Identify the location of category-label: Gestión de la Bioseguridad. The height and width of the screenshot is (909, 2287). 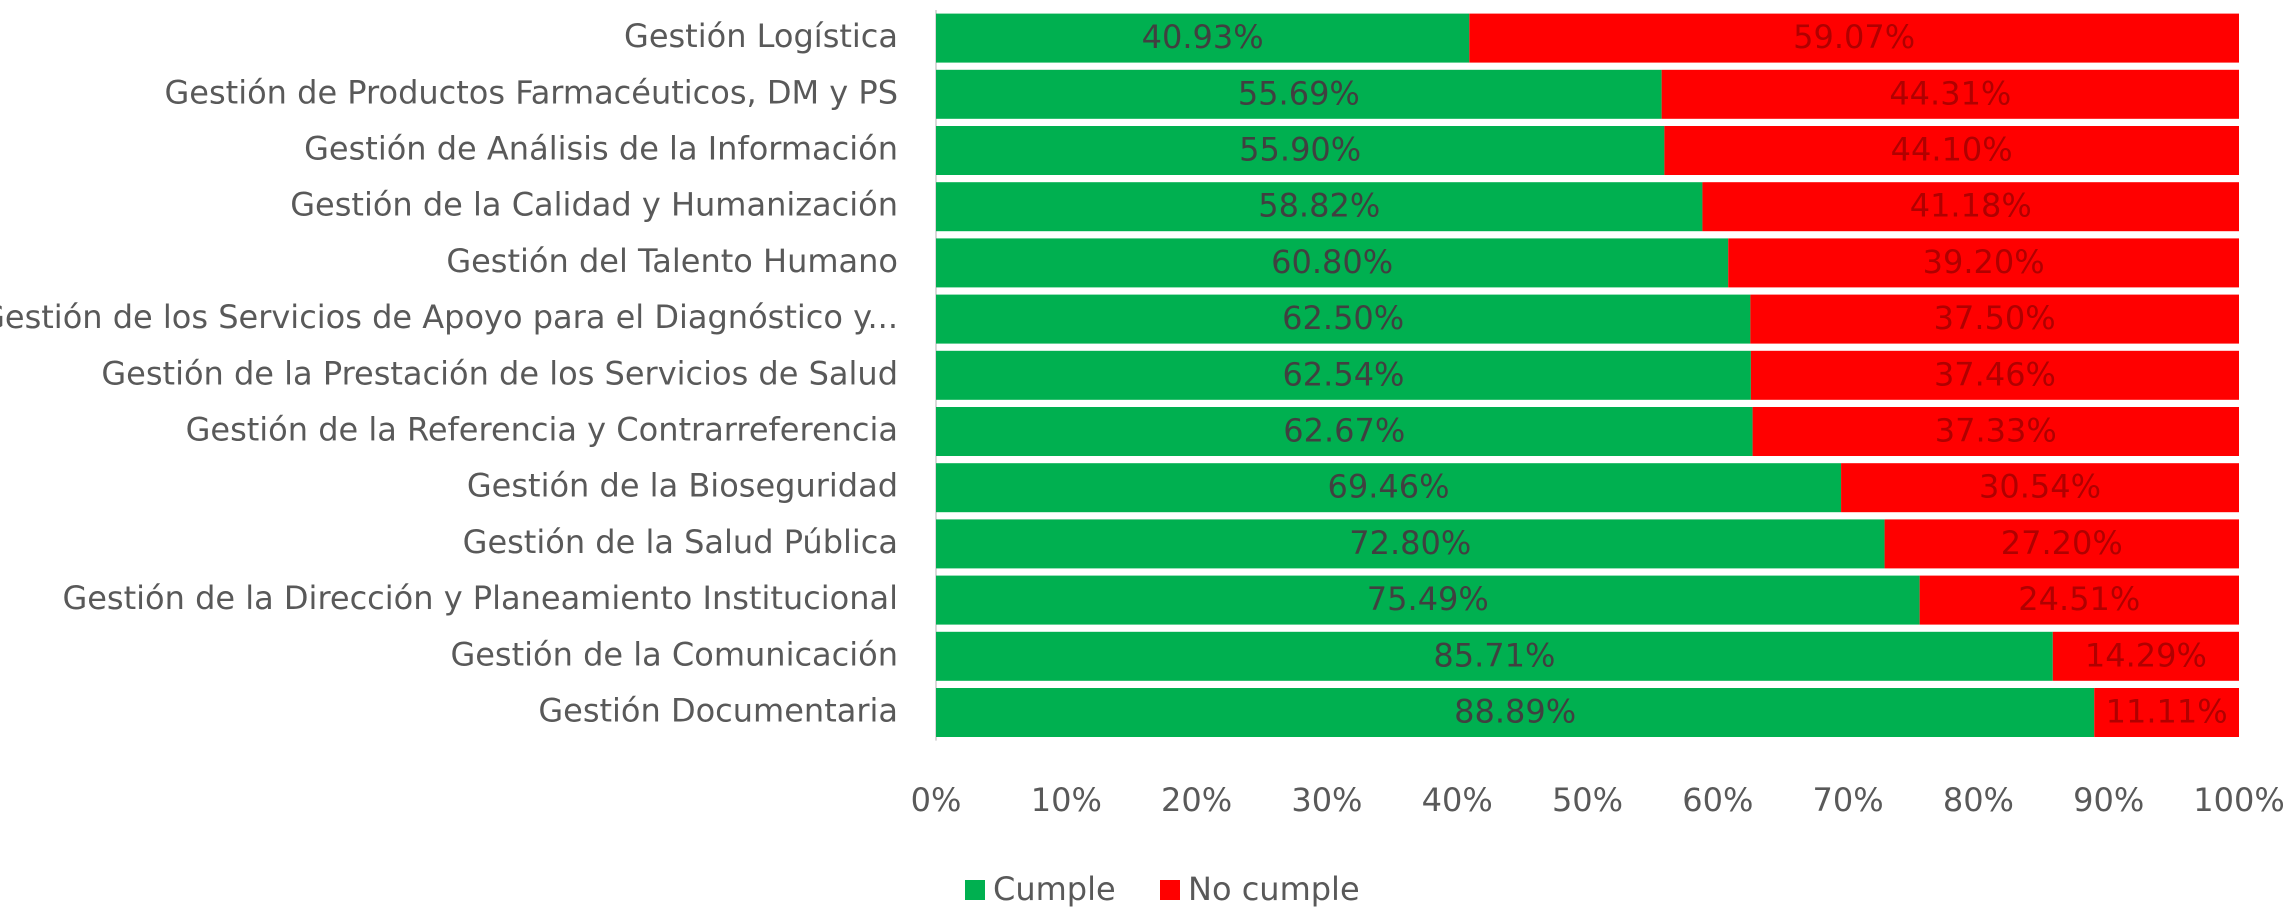
(682, 486).